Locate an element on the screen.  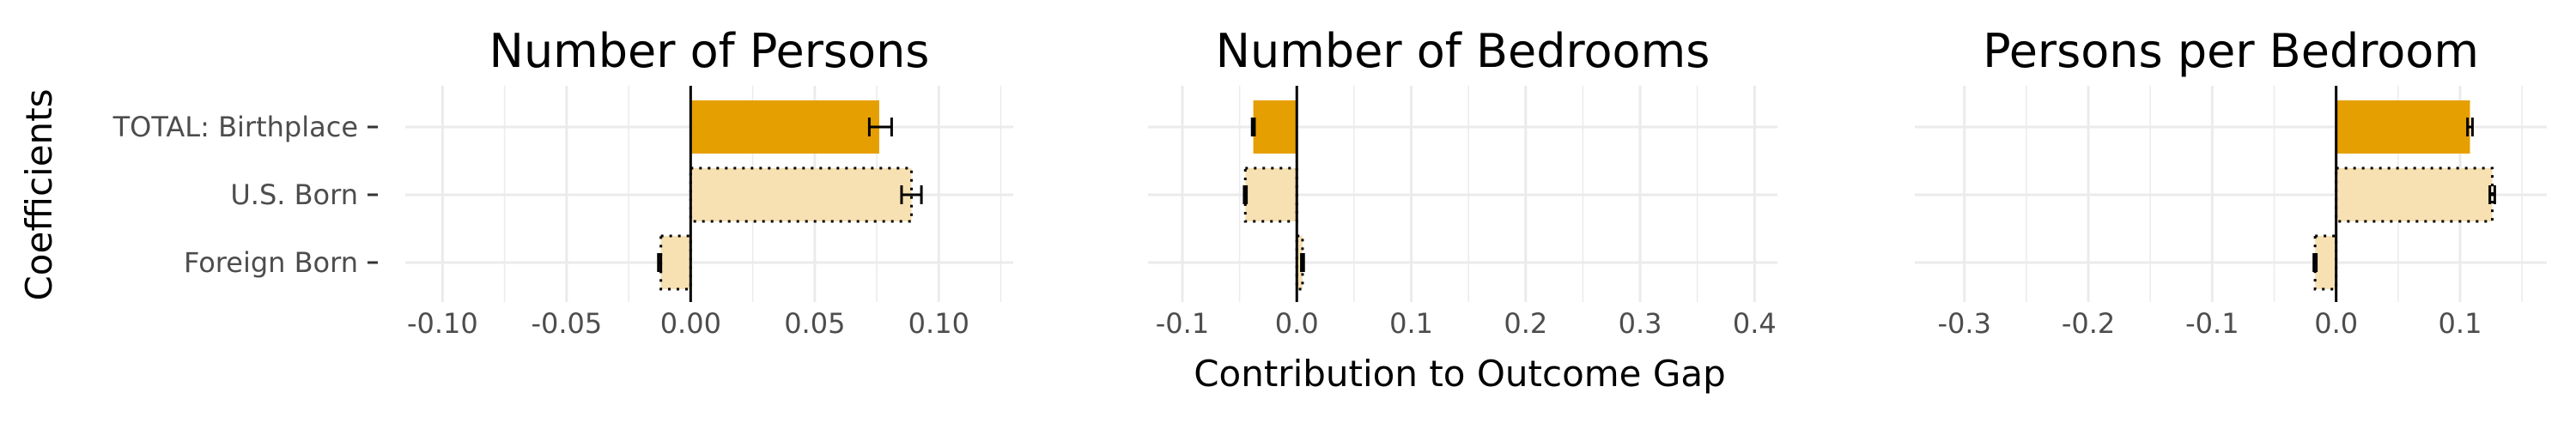
x-tick-label: 0.00 is located at coordinates (691, 323).